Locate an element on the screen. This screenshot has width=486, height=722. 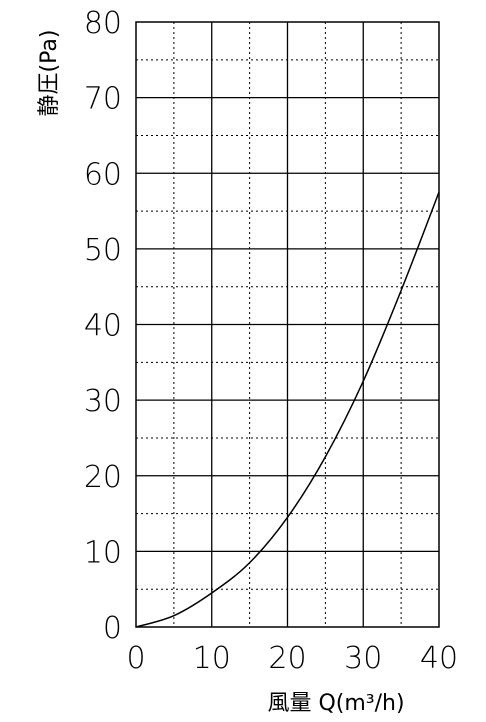
x-tick-label: 0 is located at coordinates (135, 658).